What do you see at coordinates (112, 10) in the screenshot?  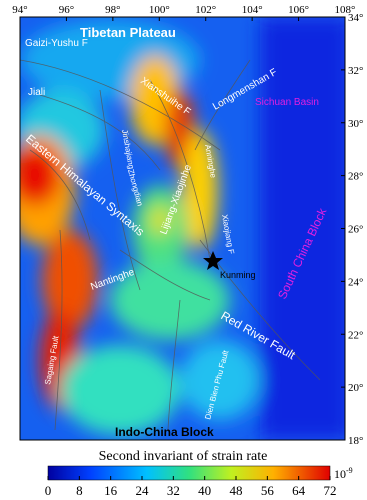 I see `x-tick-label: 98°` at bounding box center [112, 10].